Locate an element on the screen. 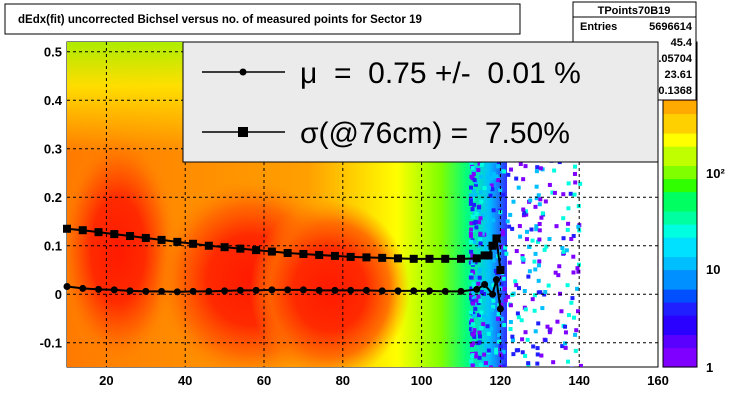  stats-value-4: 23.61 is located at coordinates (678, 75).